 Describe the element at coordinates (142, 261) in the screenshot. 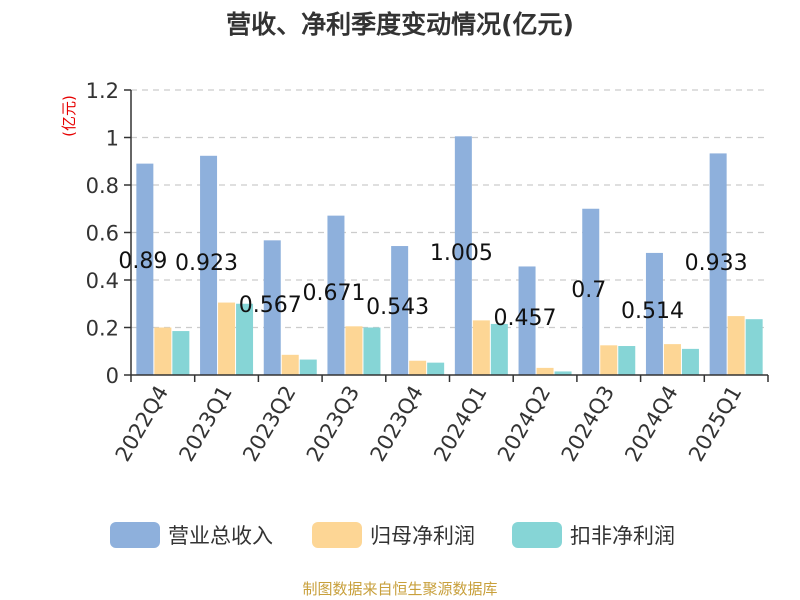

I see `data-label: 0.89` at that location.